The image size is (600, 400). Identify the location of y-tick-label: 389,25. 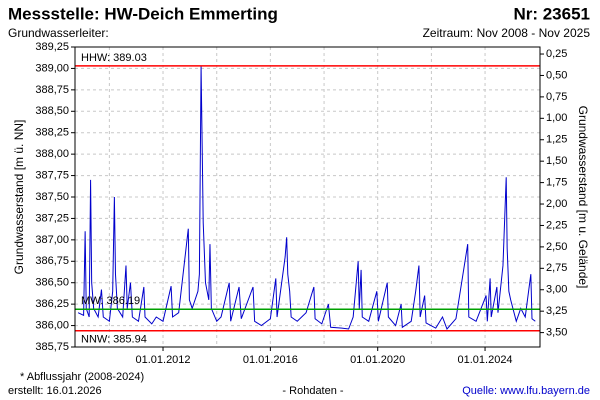
(52, 47).